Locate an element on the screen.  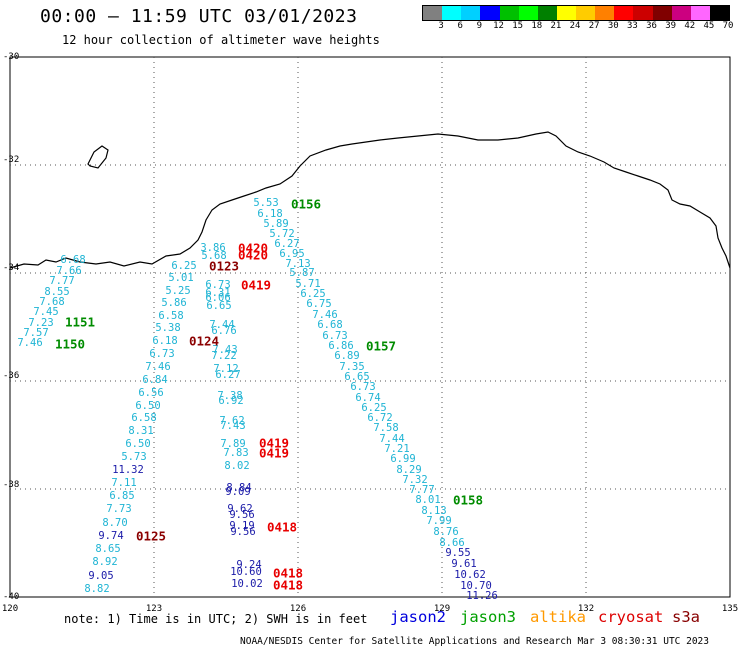
swh-value: 7.66 is located at coordinates (69, 270).